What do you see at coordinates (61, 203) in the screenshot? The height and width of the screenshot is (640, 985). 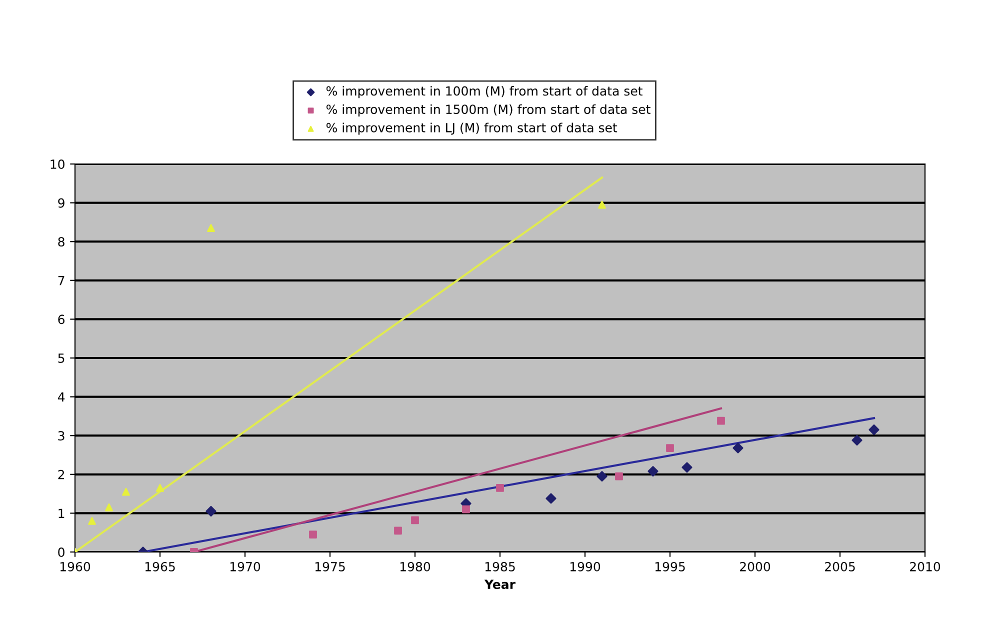 I see `y-tick-label: 9` at bounding box center [61, 203].